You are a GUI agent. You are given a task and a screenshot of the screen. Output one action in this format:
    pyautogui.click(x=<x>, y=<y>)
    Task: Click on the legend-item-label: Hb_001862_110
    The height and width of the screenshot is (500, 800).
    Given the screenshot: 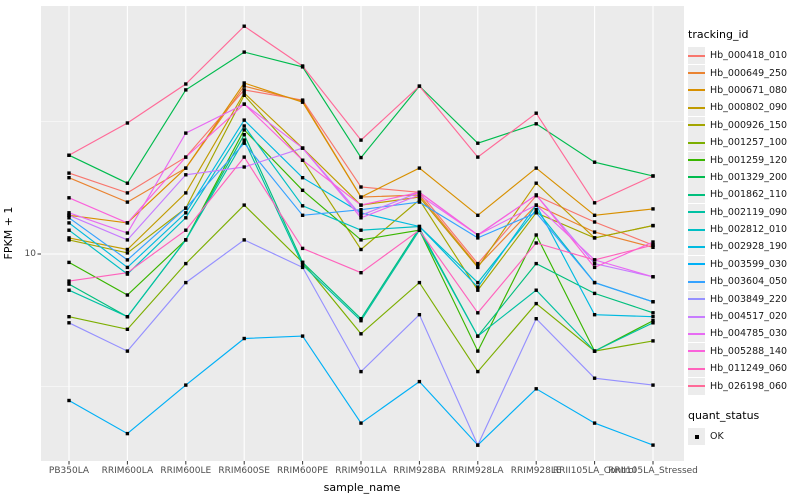 What is the action you would take?
    pyautogui.click(x=749, y=195)
    